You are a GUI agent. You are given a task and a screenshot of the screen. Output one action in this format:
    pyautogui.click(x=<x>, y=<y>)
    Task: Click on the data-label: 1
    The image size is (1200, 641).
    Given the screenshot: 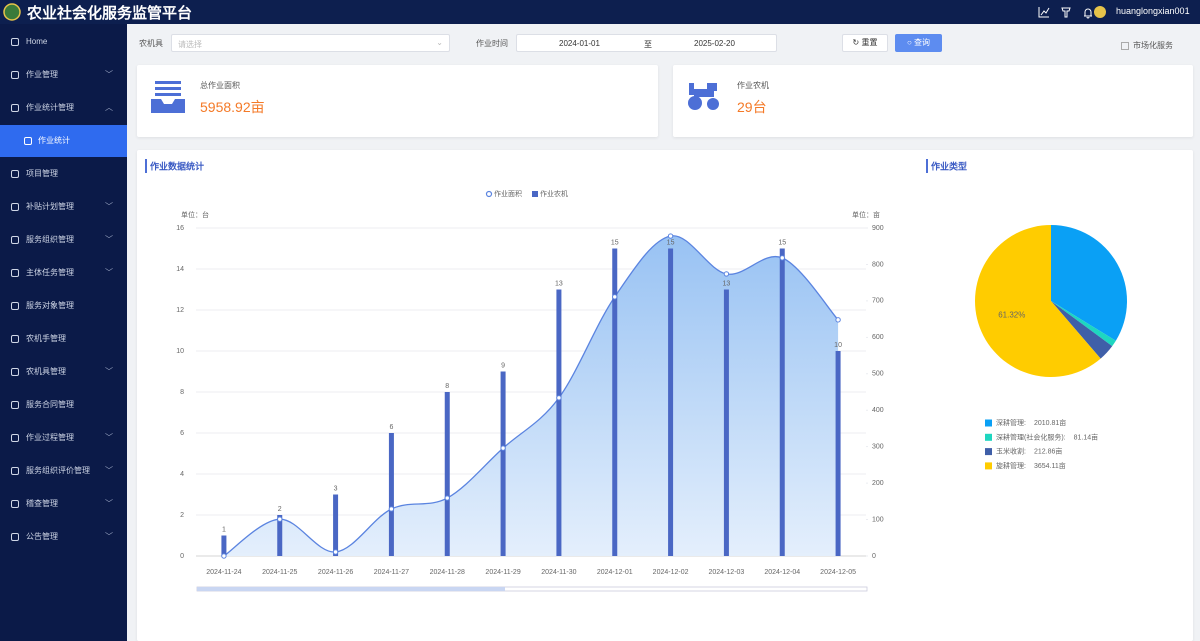 What is the action you would take?
    pyautogui.click(x=224, y=529)
    